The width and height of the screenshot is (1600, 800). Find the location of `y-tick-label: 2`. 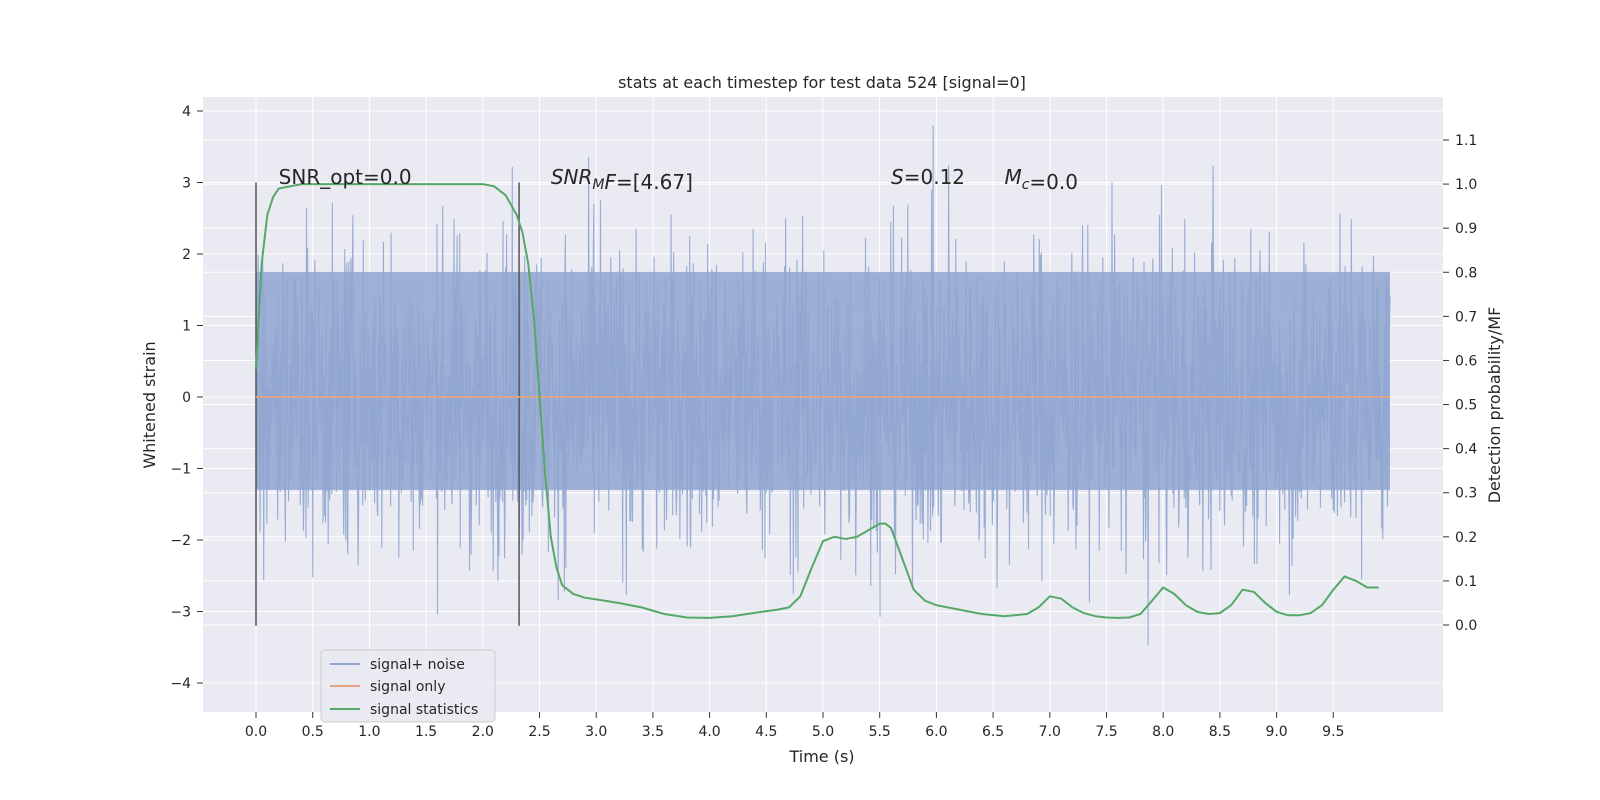

y-tick-label: 2 is located at coordinates (186, 255).